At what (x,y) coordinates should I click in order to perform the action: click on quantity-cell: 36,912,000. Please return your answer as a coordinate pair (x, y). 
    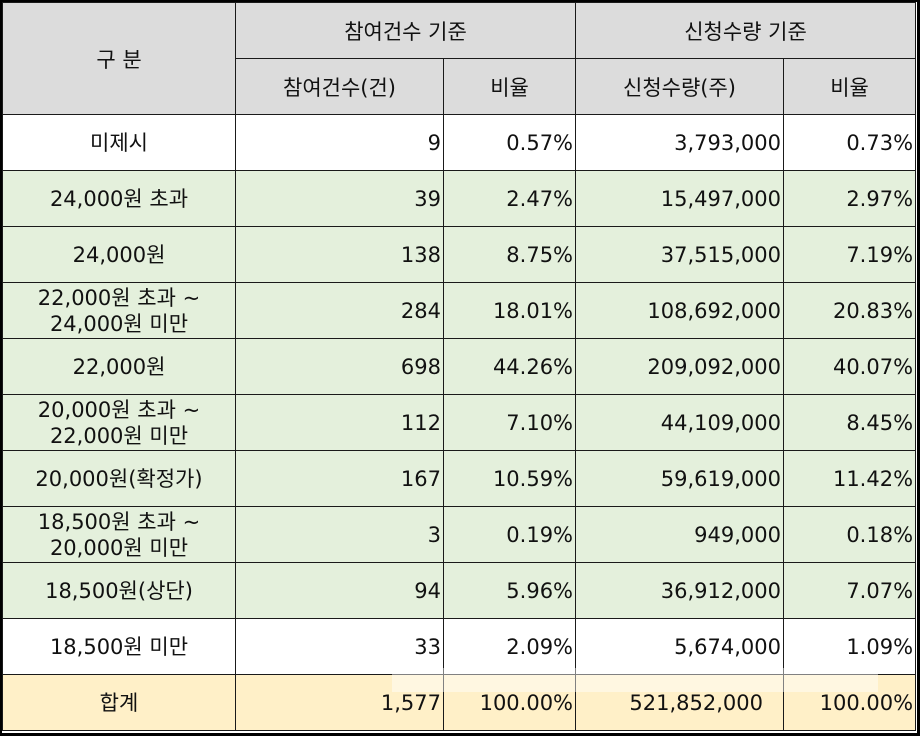
    Looking at the image, I should click on (680, 590).